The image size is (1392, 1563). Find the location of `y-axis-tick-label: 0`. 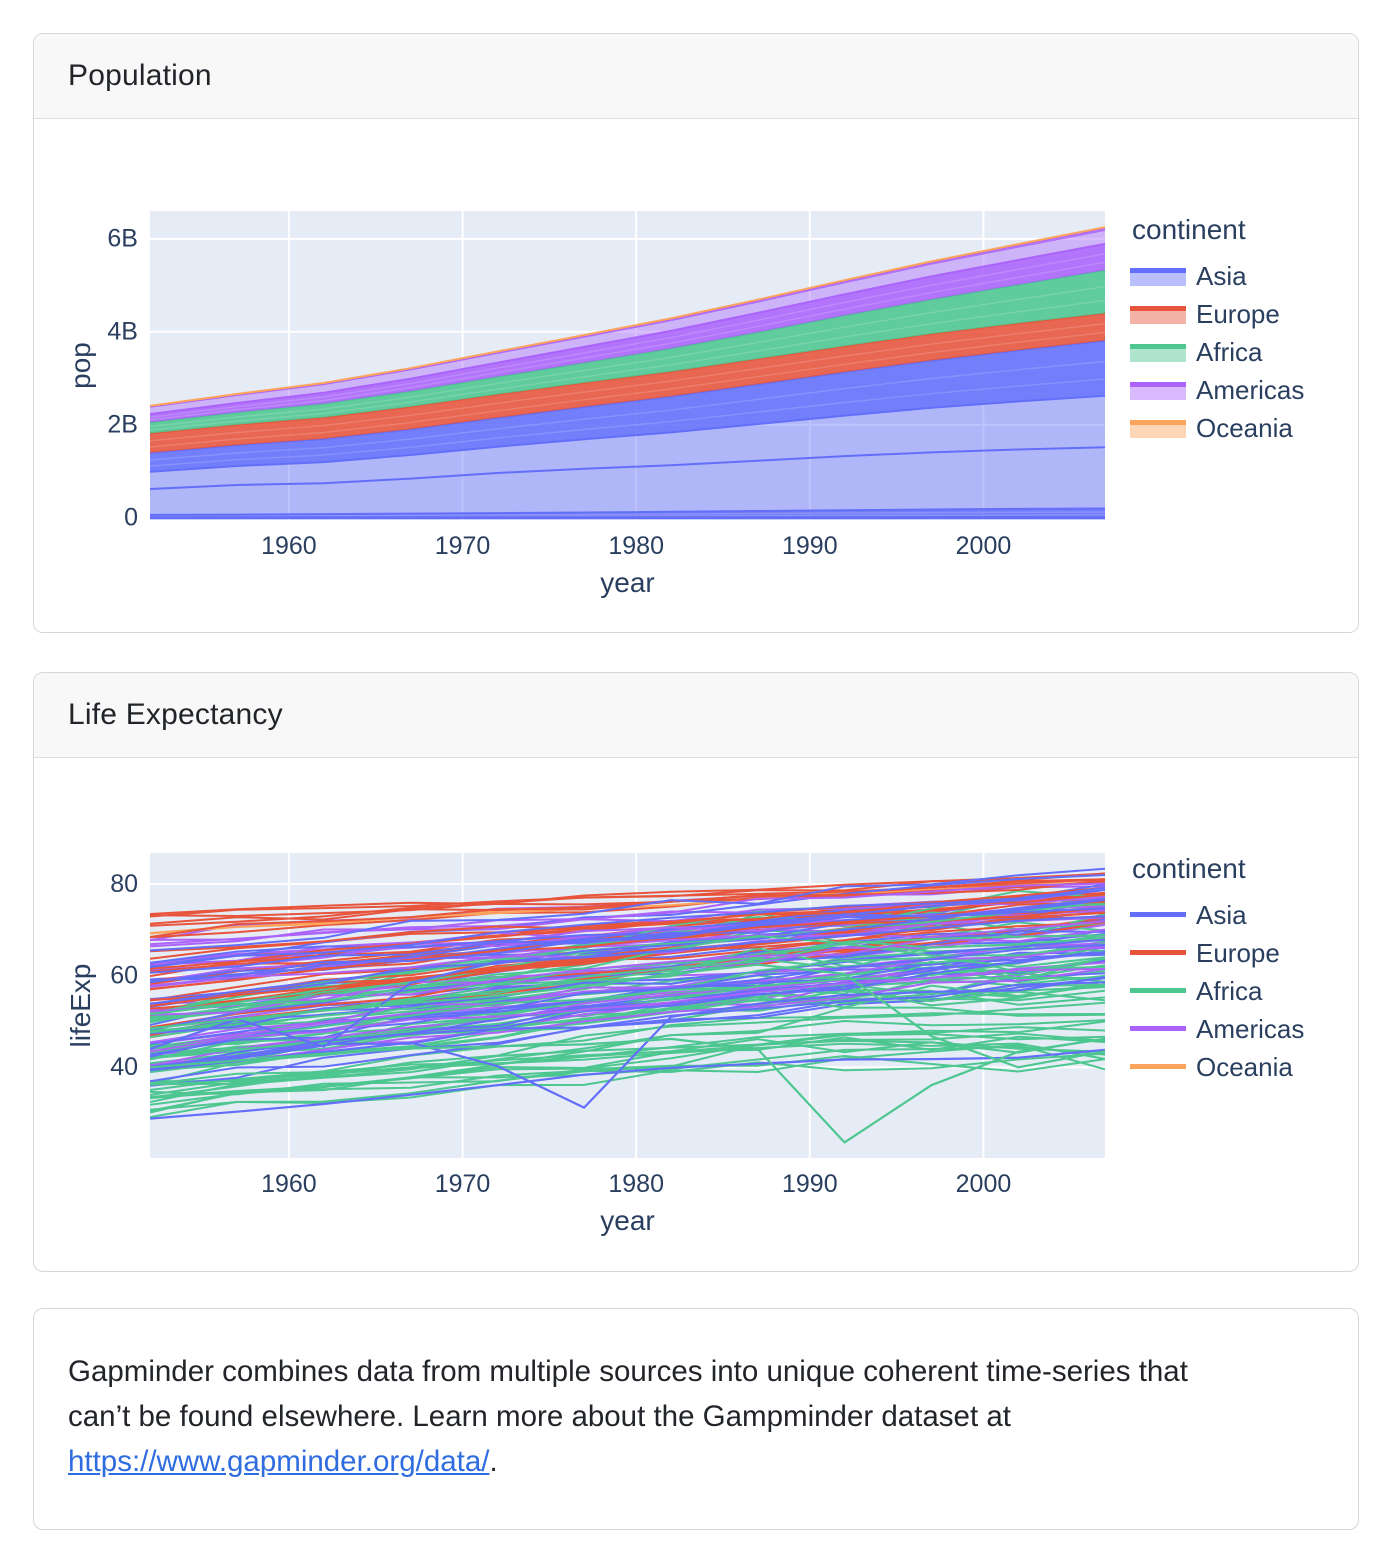

y-axis-tick-label: 0 is located at coordinates (131, 517).